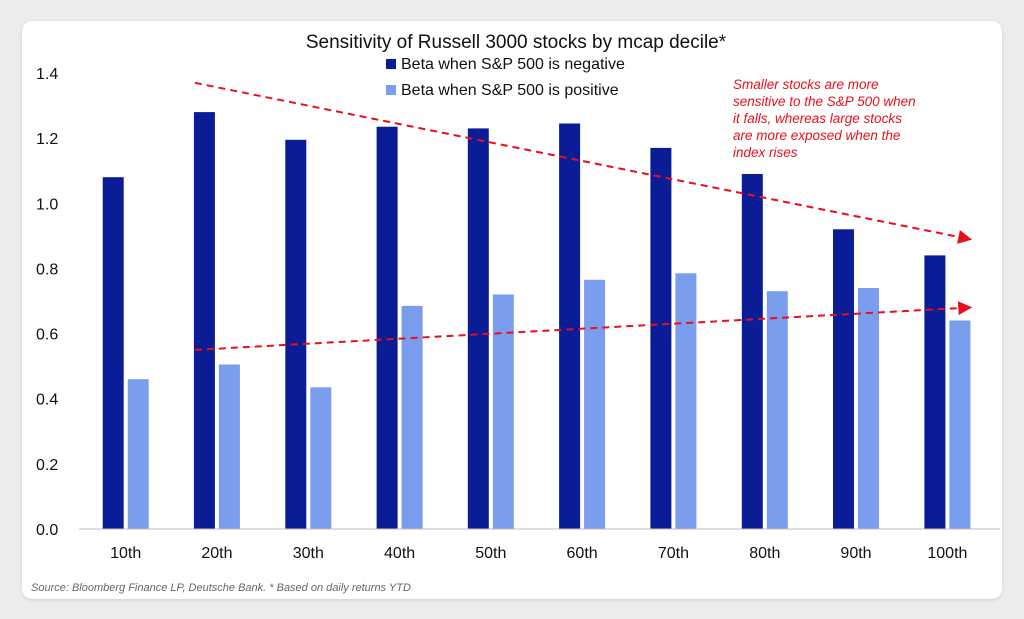 This screenshot has height=619, width=1024. What do you see at coordinates (113, 353) in the screenshot?
I see `bar-negative-10th` at bounding box center [113, 353].